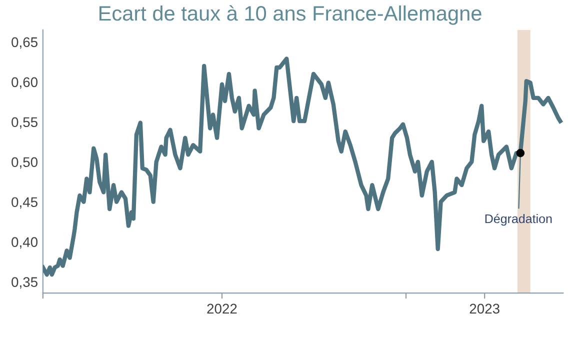 The width and height of the screenshot is (580, 348). I want to click on y-tick-label: 0,60, so click(25, 83).